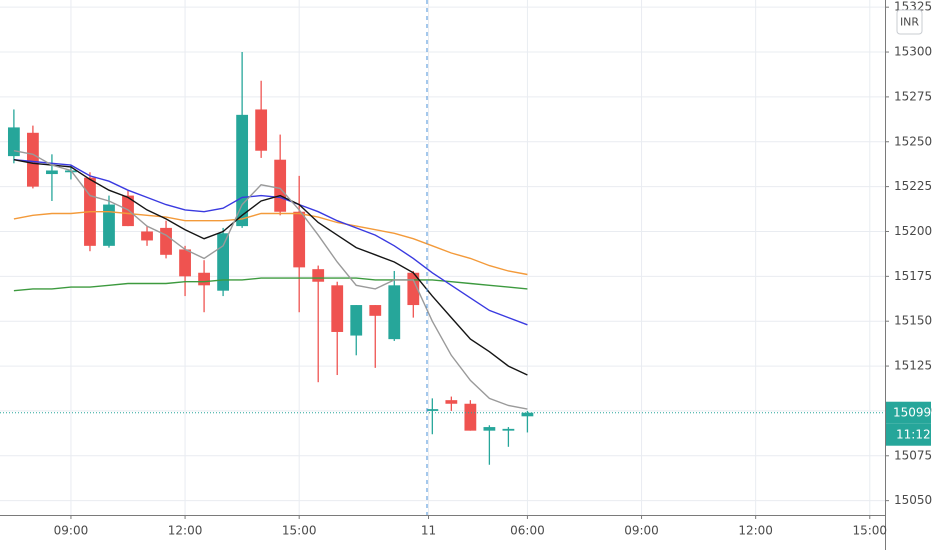  Describe the element at coordinates (913, 500) in the screenshot. I see `y-tick-label: 15050` at that location.